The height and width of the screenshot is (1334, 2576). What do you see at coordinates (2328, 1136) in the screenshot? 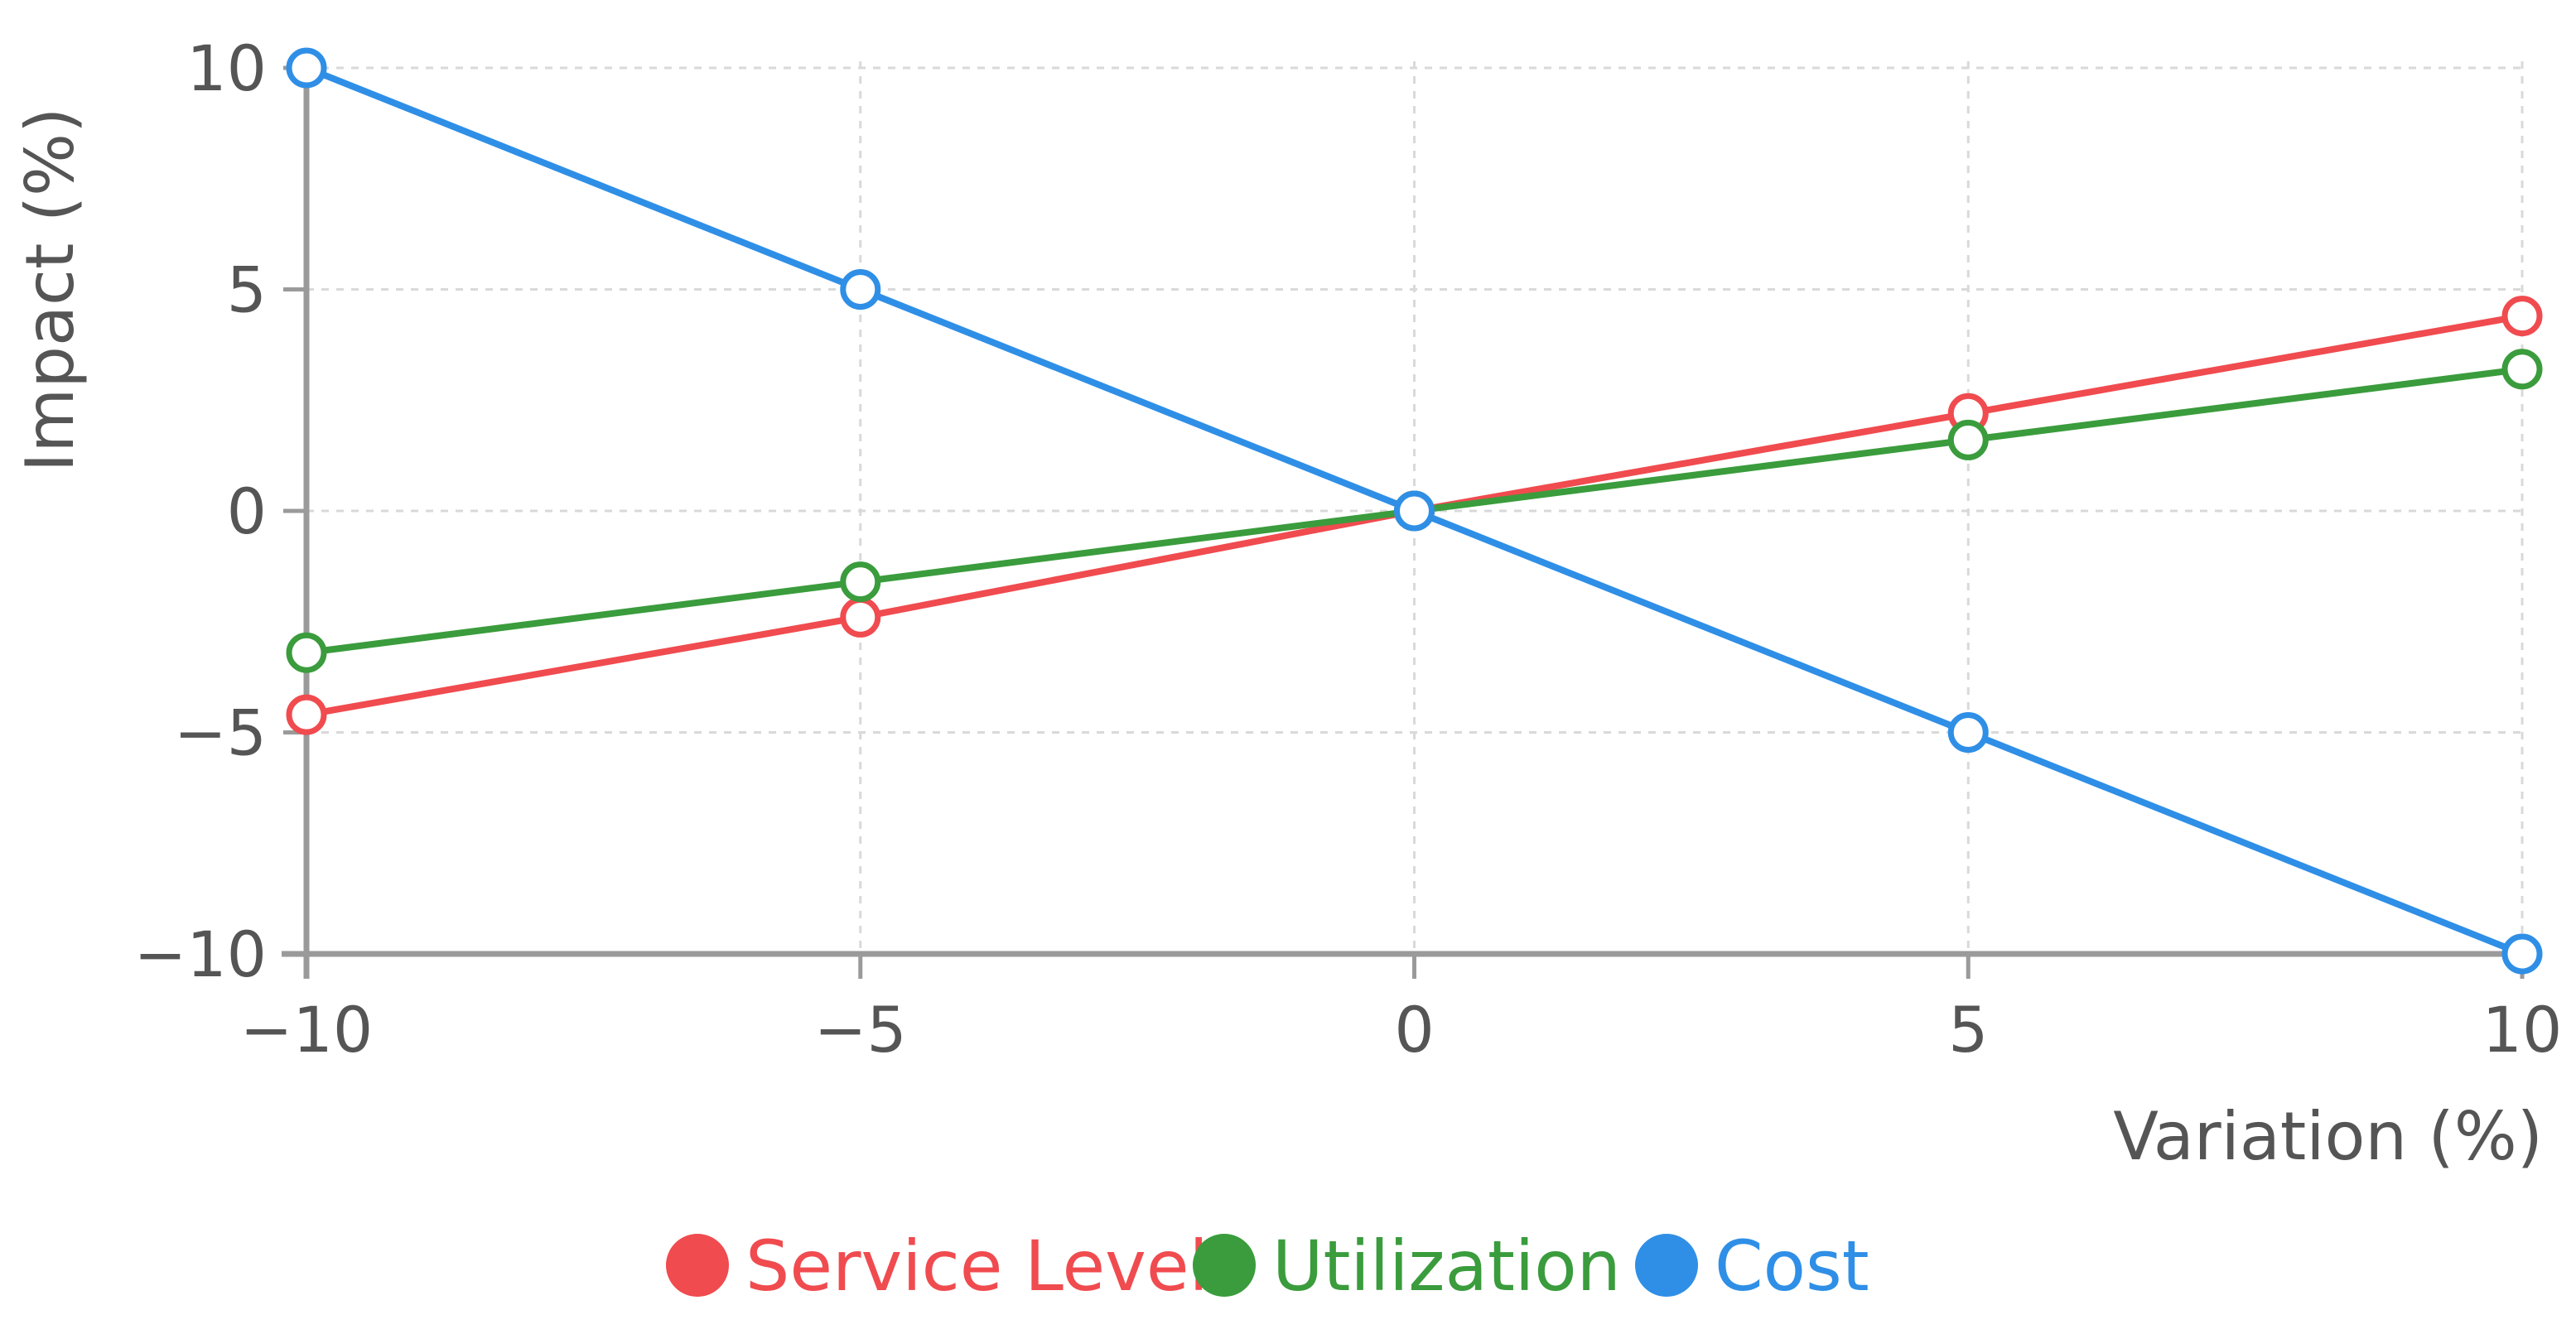
I see `x-axis-title: Variation (%)` at bounding box center [2328, 1136].